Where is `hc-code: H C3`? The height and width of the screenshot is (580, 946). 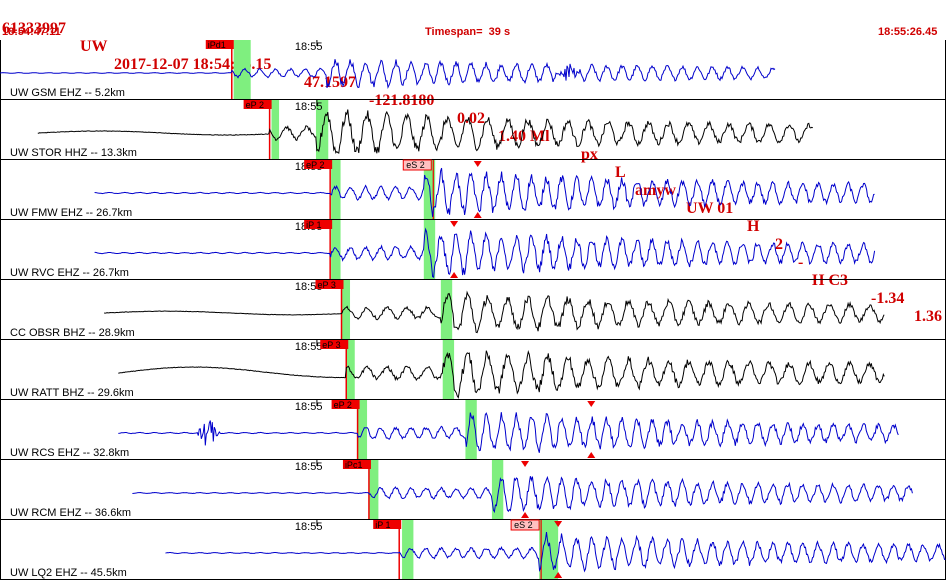 hc-code: H C3 is located at coordinates (830, 280).